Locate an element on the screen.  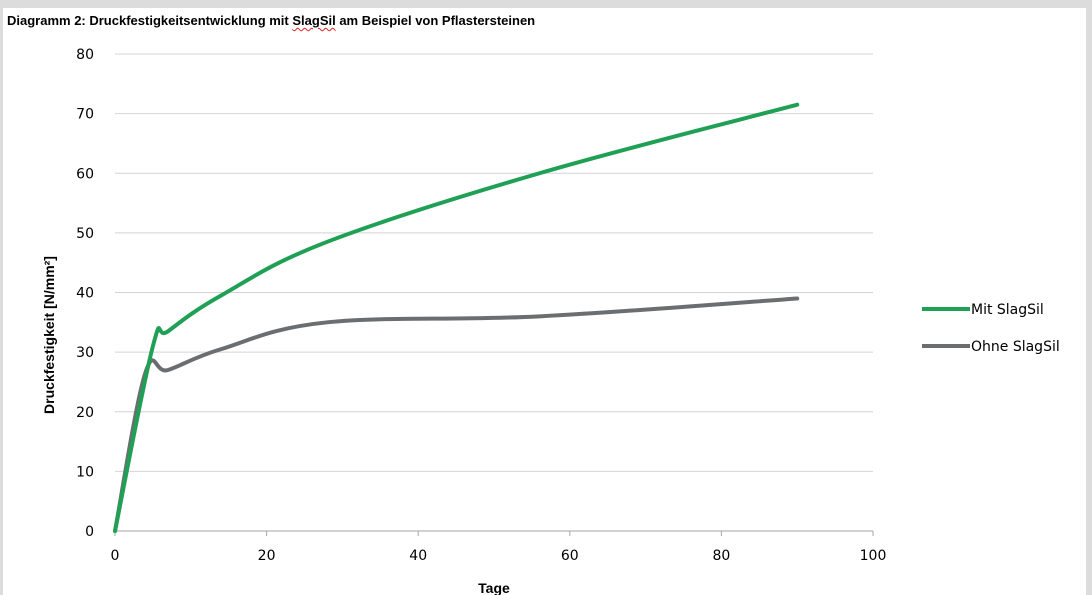
legend-label: Ohne SlagSil is located at coordinates (1015, 347).